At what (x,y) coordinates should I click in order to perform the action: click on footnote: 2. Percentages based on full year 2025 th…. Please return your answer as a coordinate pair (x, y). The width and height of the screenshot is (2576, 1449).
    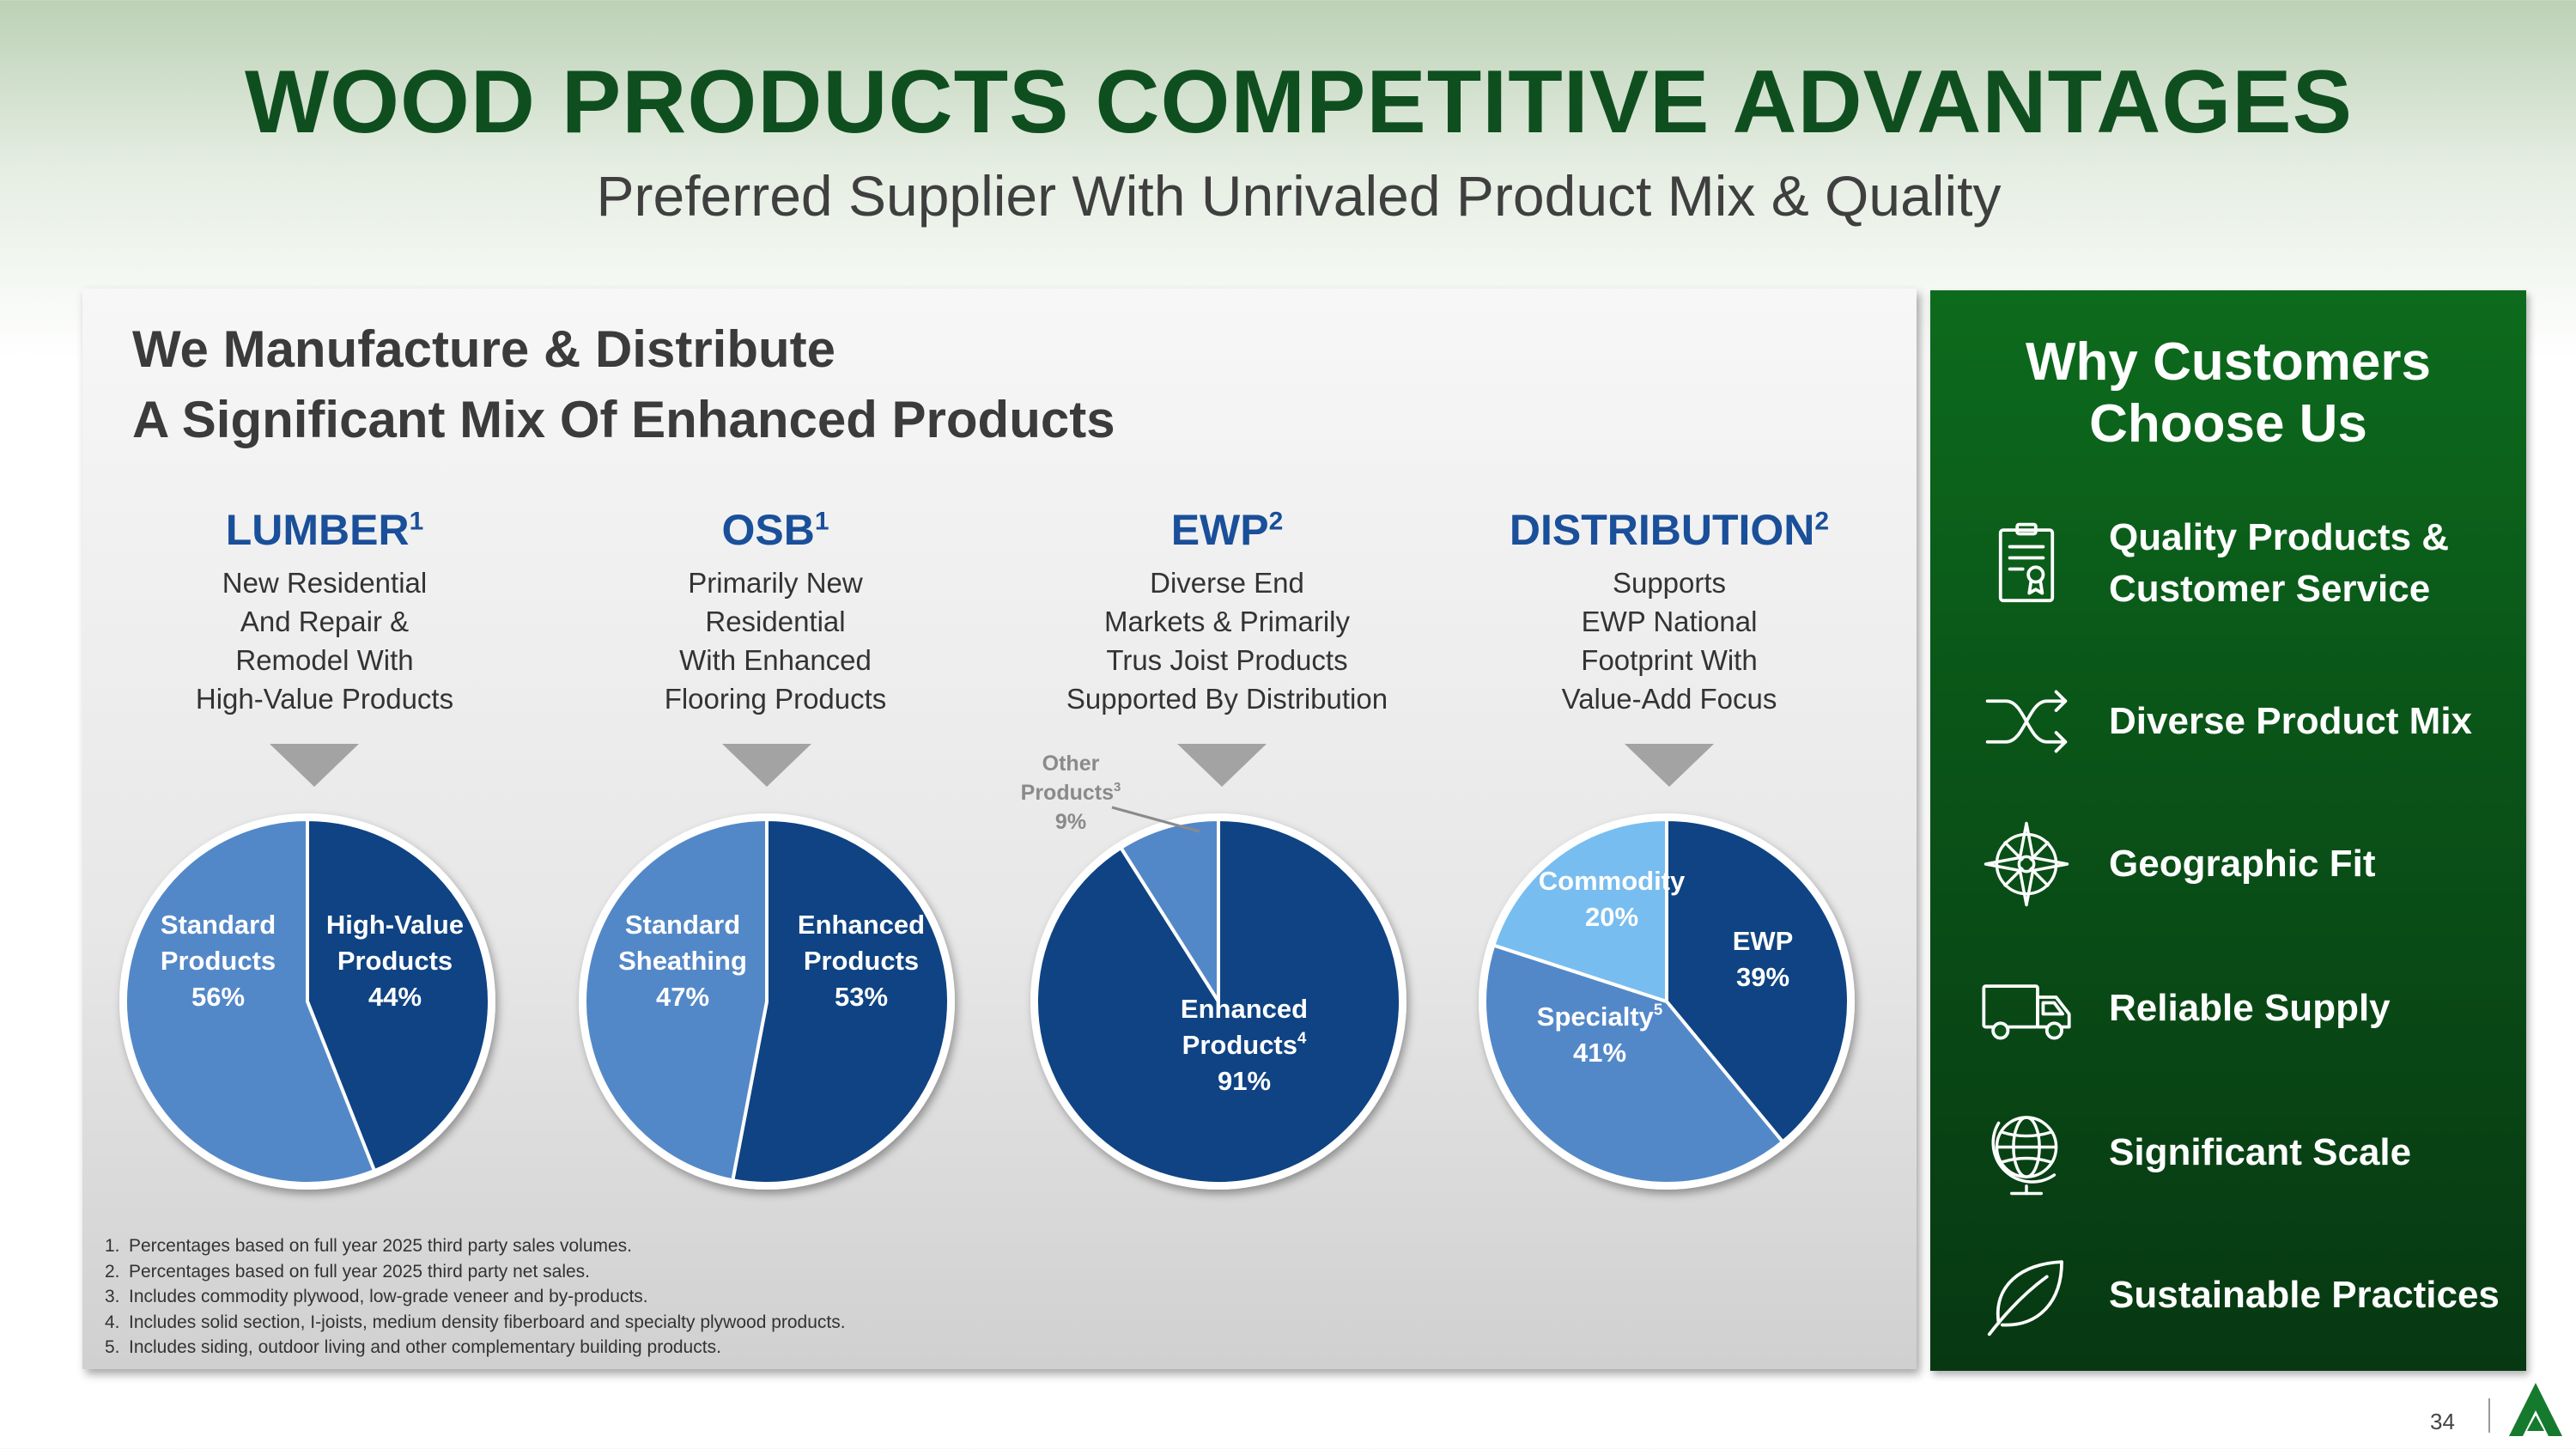
    Looking at the image, I should click on (640, 1272).